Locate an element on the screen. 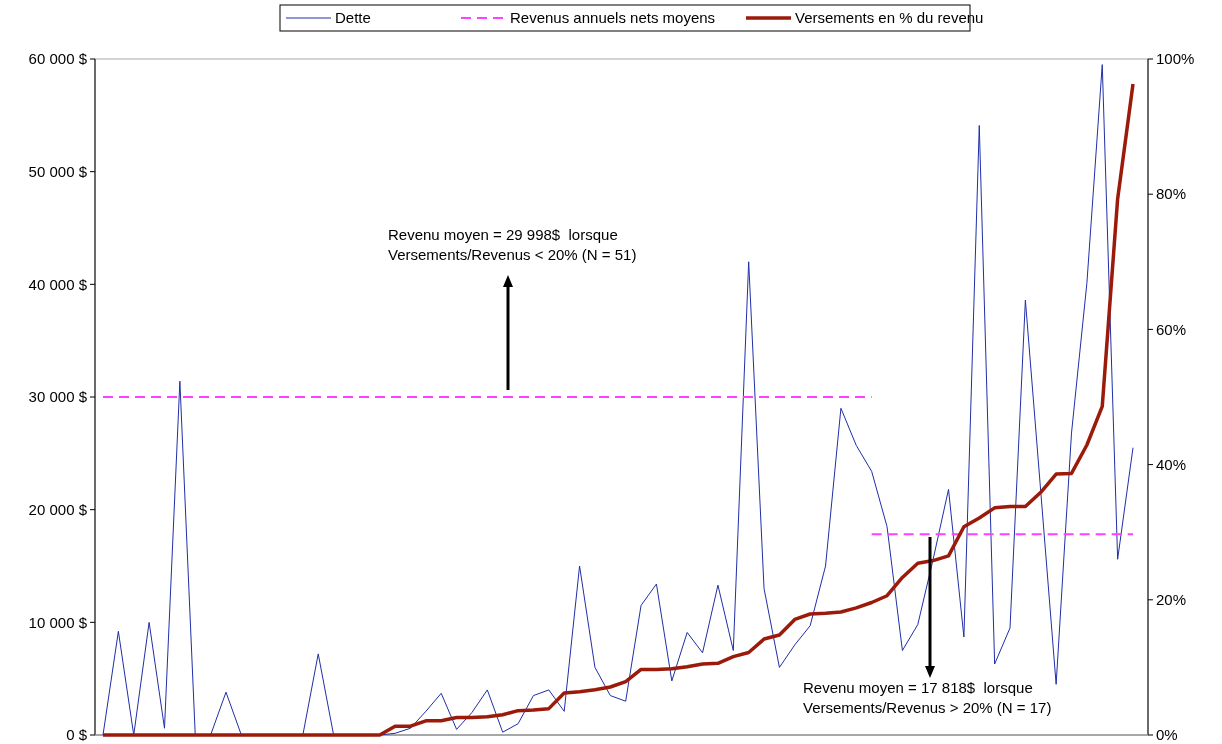  annotation: Revenu moyen = 17 818$ lorsque Versements/Revenus > 20% (N = 17) is located at coordinates (927, 697).